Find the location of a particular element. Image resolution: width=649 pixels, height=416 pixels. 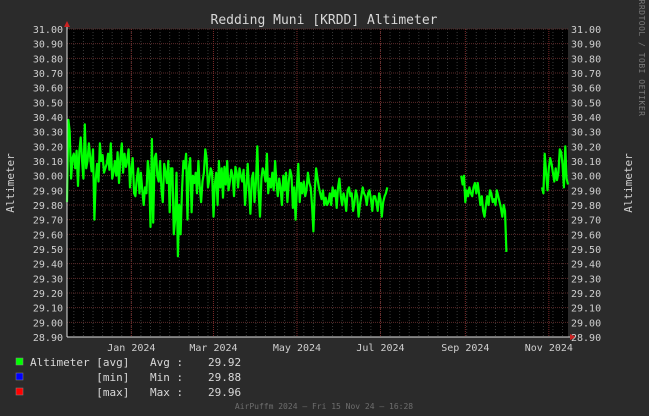

y-tick-label-left: 30.70 is located at coordinates (48, 74).